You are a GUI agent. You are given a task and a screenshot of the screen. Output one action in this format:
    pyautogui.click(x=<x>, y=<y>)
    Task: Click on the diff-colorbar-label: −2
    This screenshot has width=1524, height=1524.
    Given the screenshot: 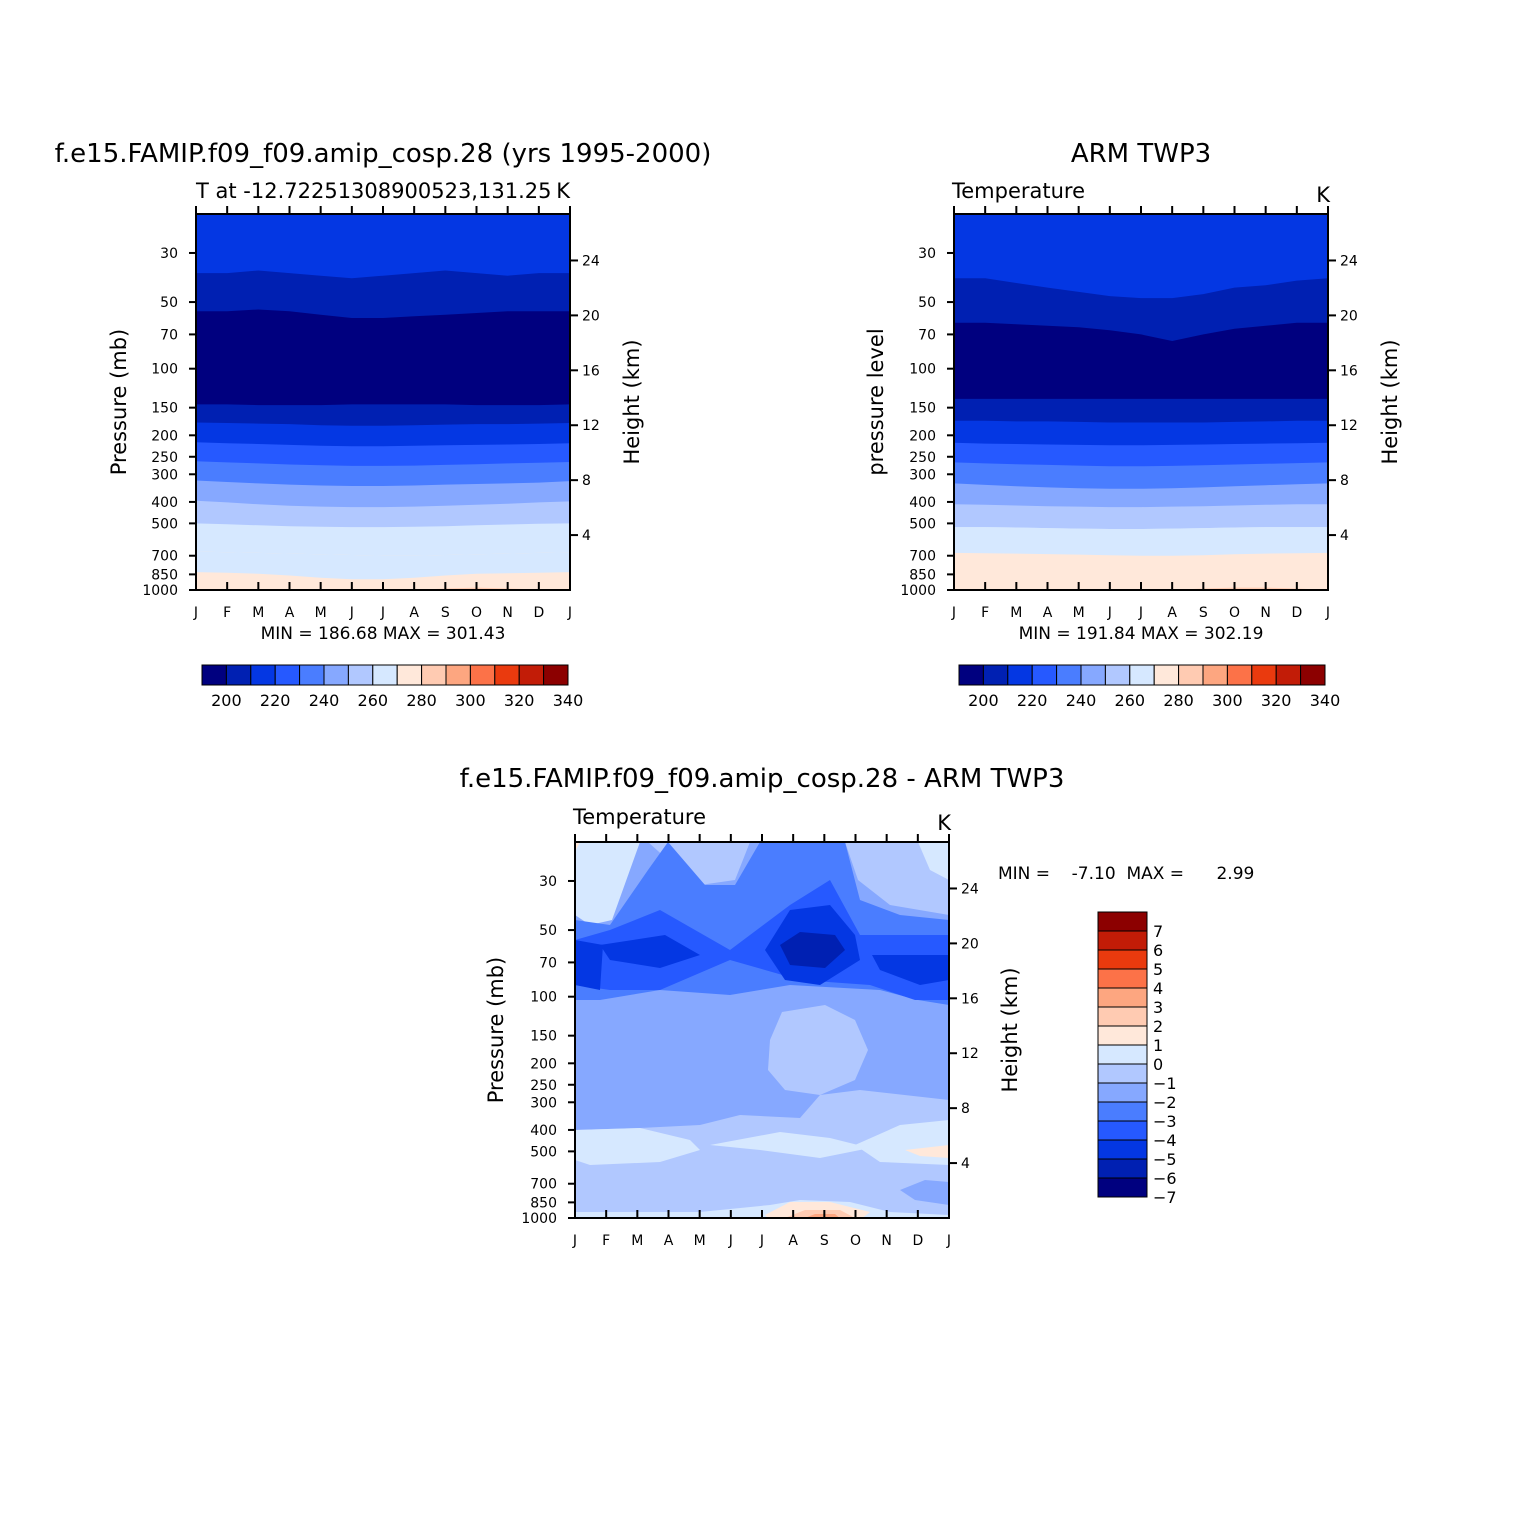 What is the action you would take?
    pyautogui.click(x=1165, y=1102)
    